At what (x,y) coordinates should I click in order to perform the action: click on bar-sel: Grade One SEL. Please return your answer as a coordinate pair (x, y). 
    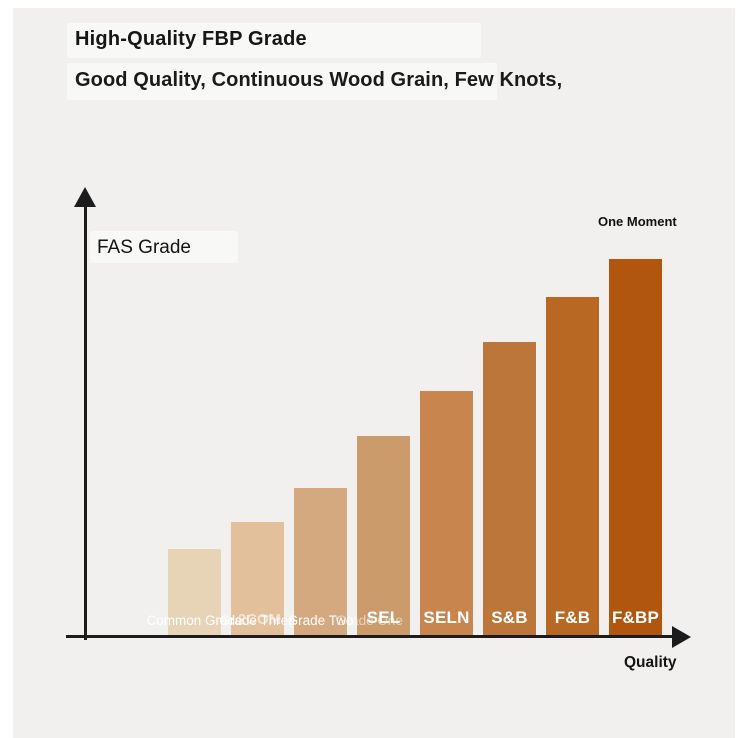
    Looking at the image, I should click on (373, 535).